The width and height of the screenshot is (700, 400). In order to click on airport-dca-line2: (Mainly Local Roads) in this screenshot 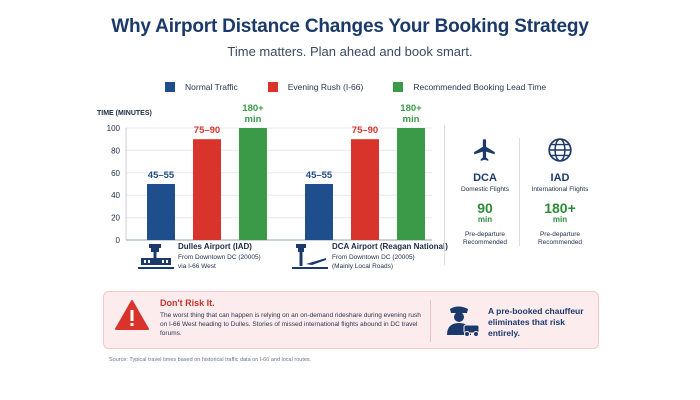, I will do `click(363, 266)`.